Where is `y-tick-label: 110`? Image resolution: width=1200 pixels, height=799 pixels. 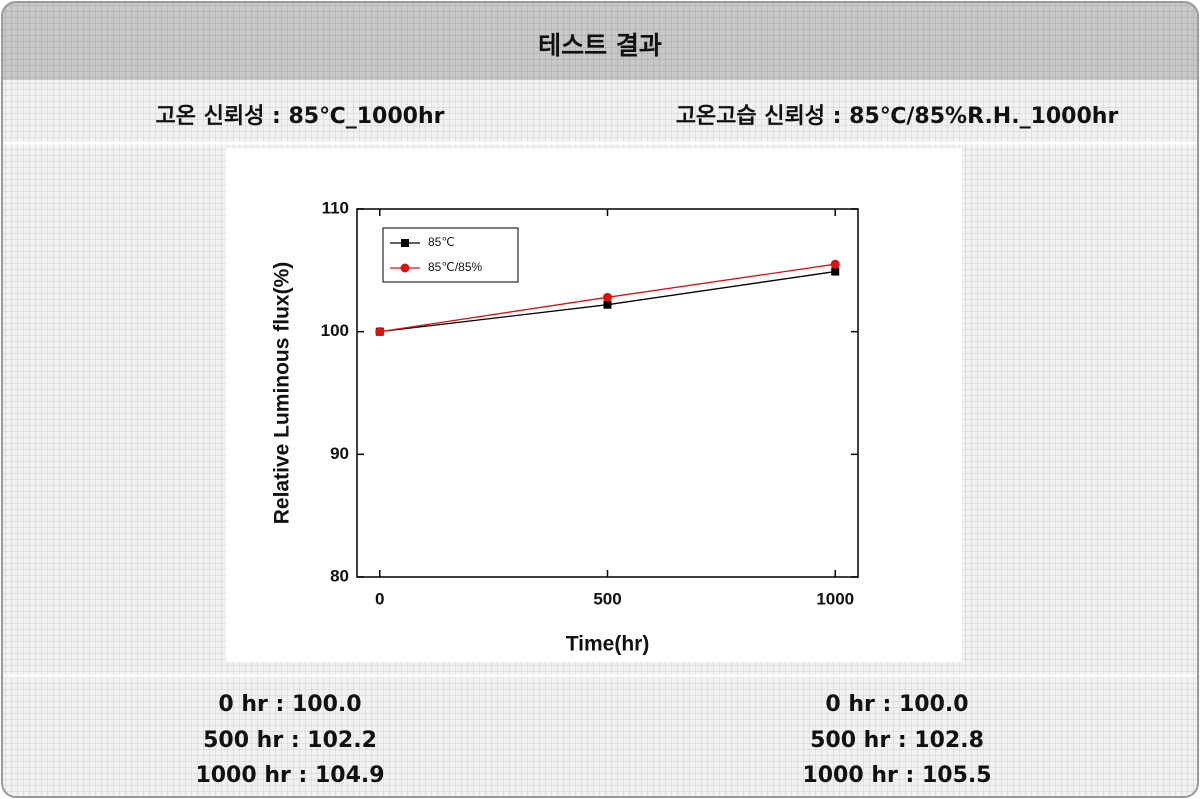 y-tick-label: 110 is located at coordinates (335, 207).